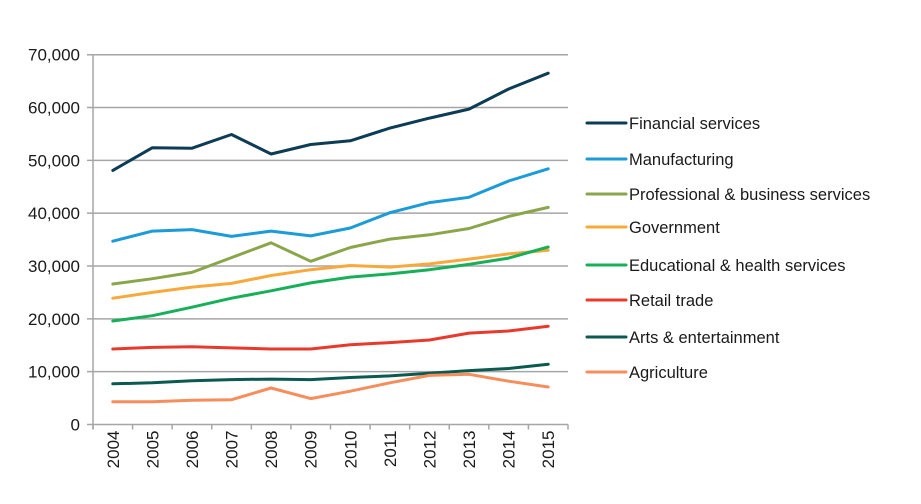 The width and height of the screenshot is (921, 504). What do you see at coordinates (54, 266) in the screenshot?
I see `y-tick-label: 30,000` at bounding box center [54, 266].